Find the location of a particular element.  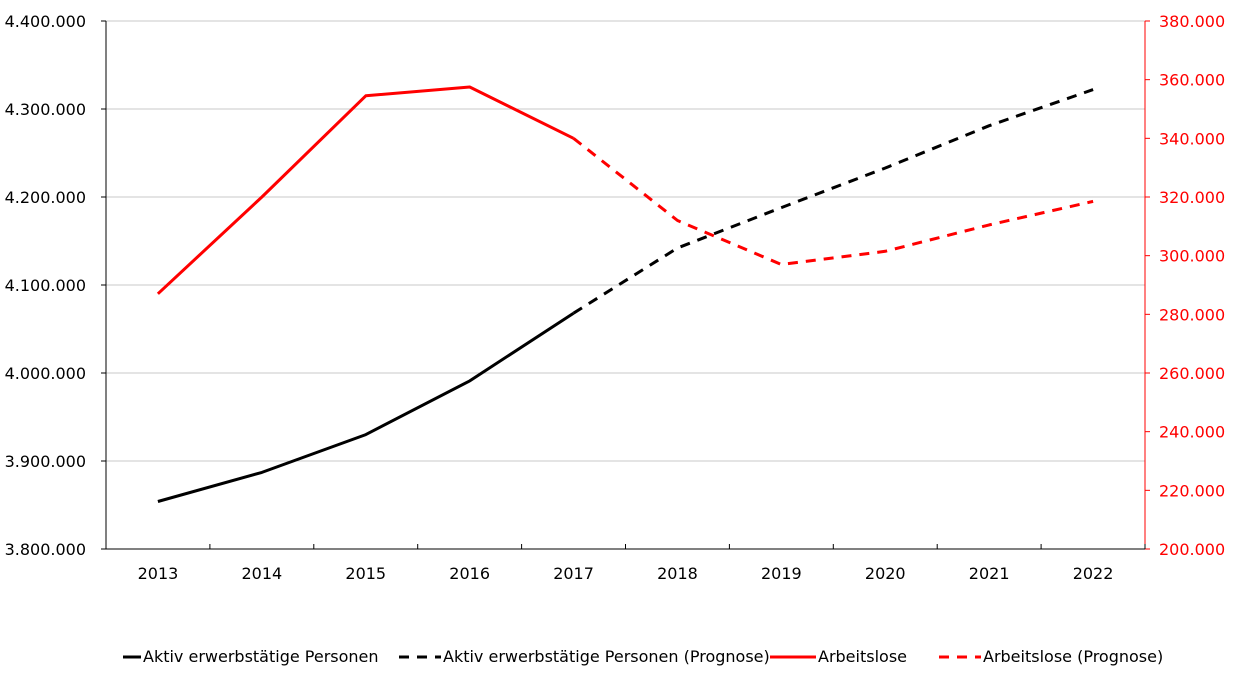

legend-label: Arbeitslose (Prognose) is located at coordinates (1073, 656).